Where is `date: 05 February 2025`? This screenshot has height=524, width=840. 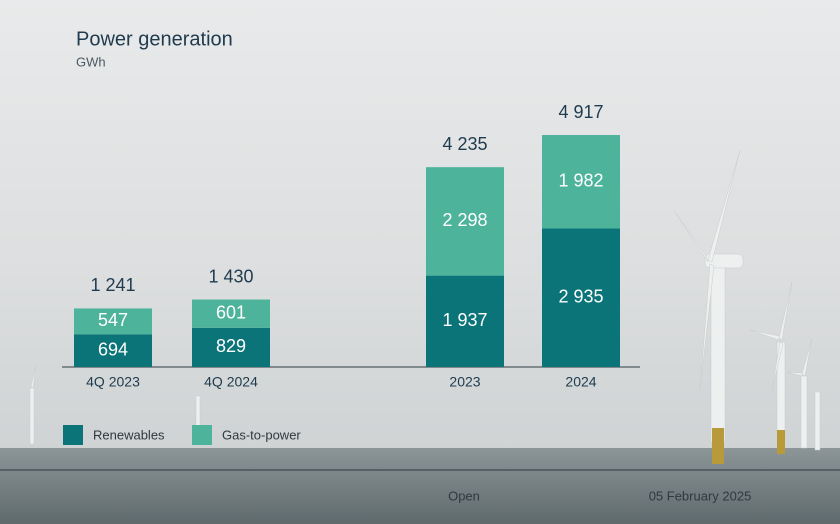
date: 05 February 2025 is located at coordinates (700, 495).